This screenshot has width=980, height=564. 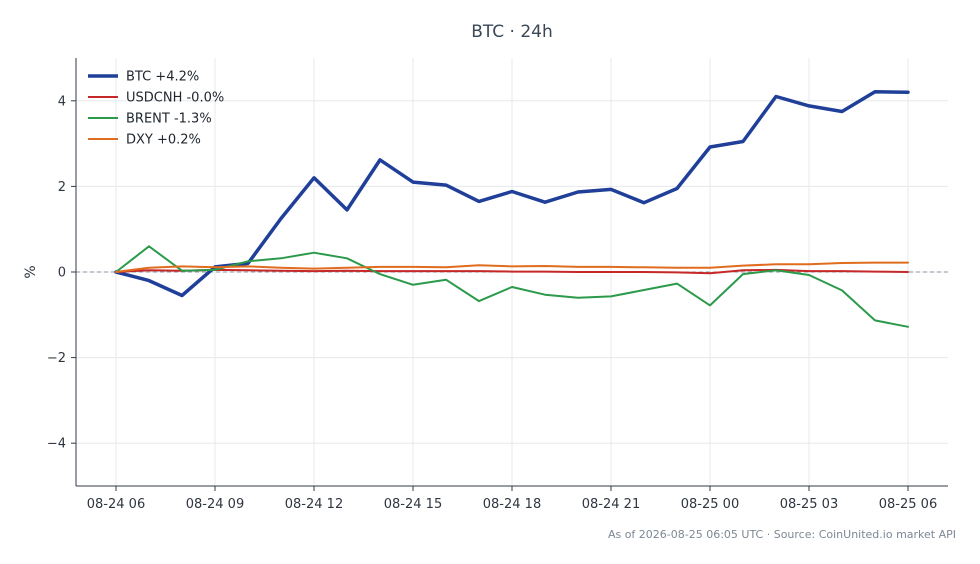 What do you see at coordinates (512, 267) in the screenshot?
I see `series-line-dxy` at bounding box center [512, 267].